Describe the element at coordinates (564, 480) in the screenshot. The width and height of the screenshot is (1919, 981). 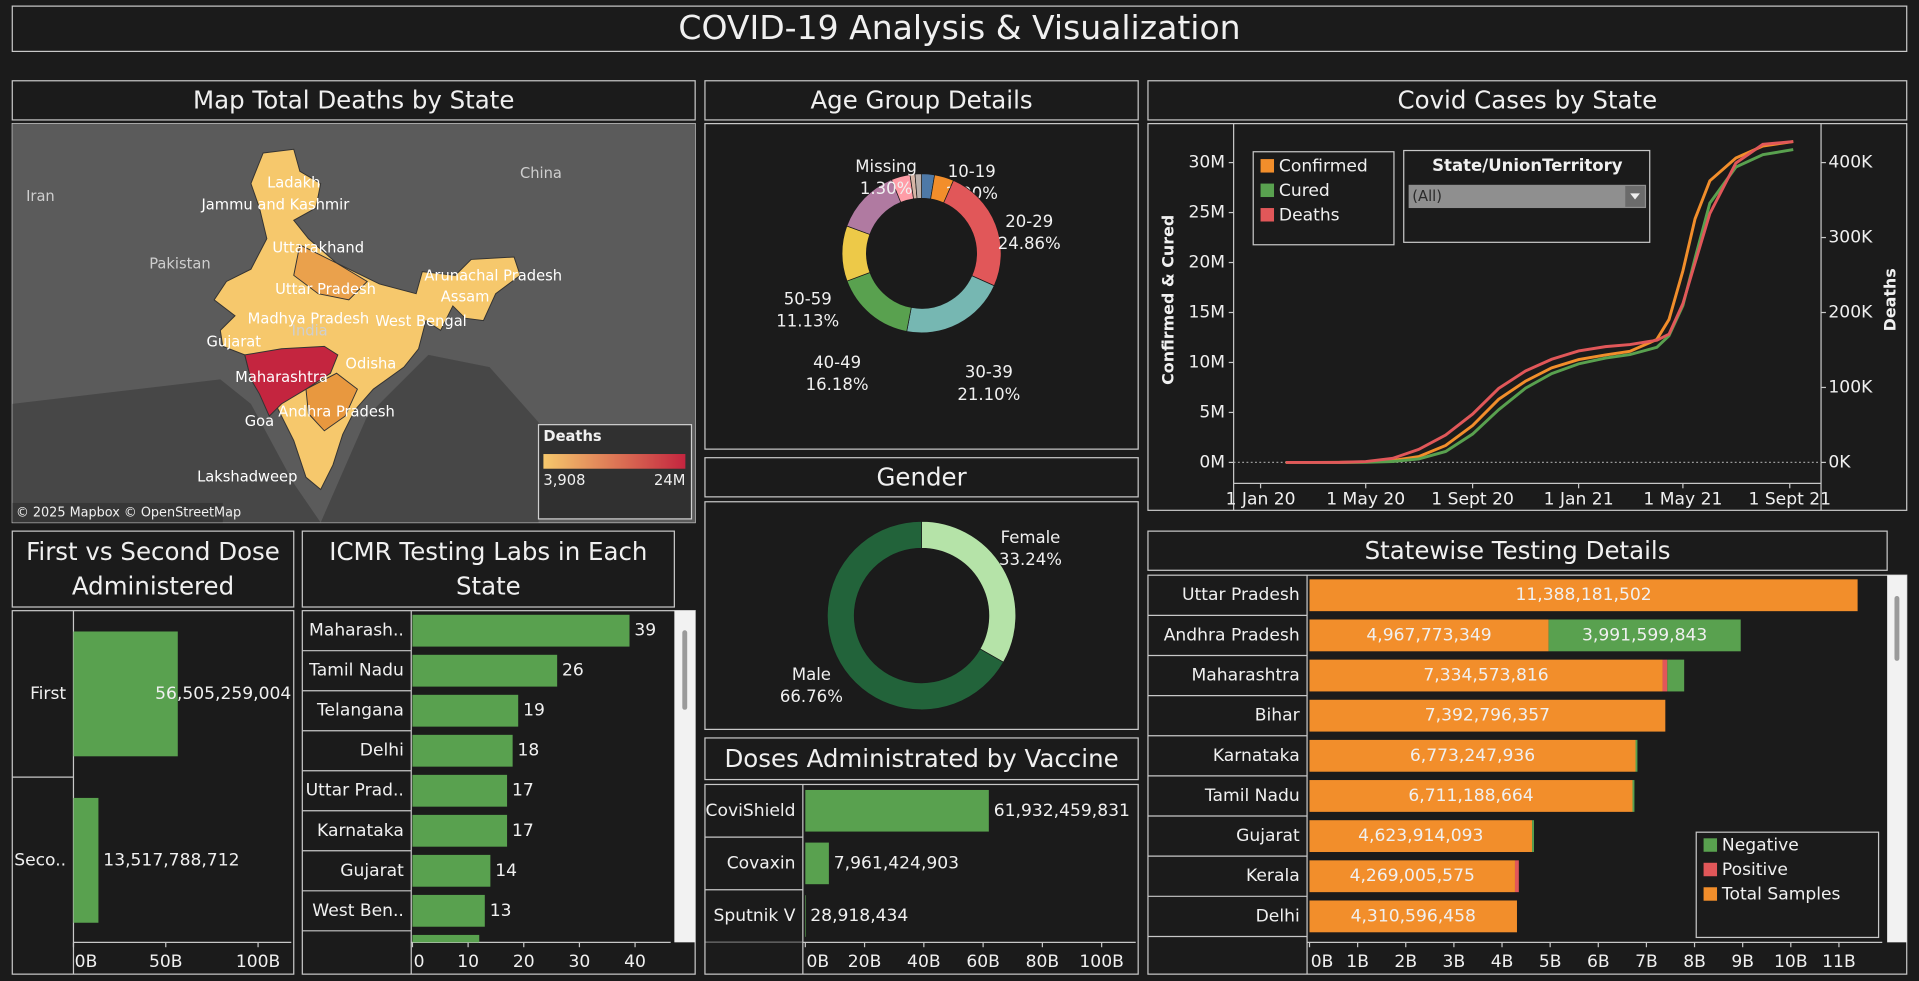
I see `legend-label: 3,908` at that location.